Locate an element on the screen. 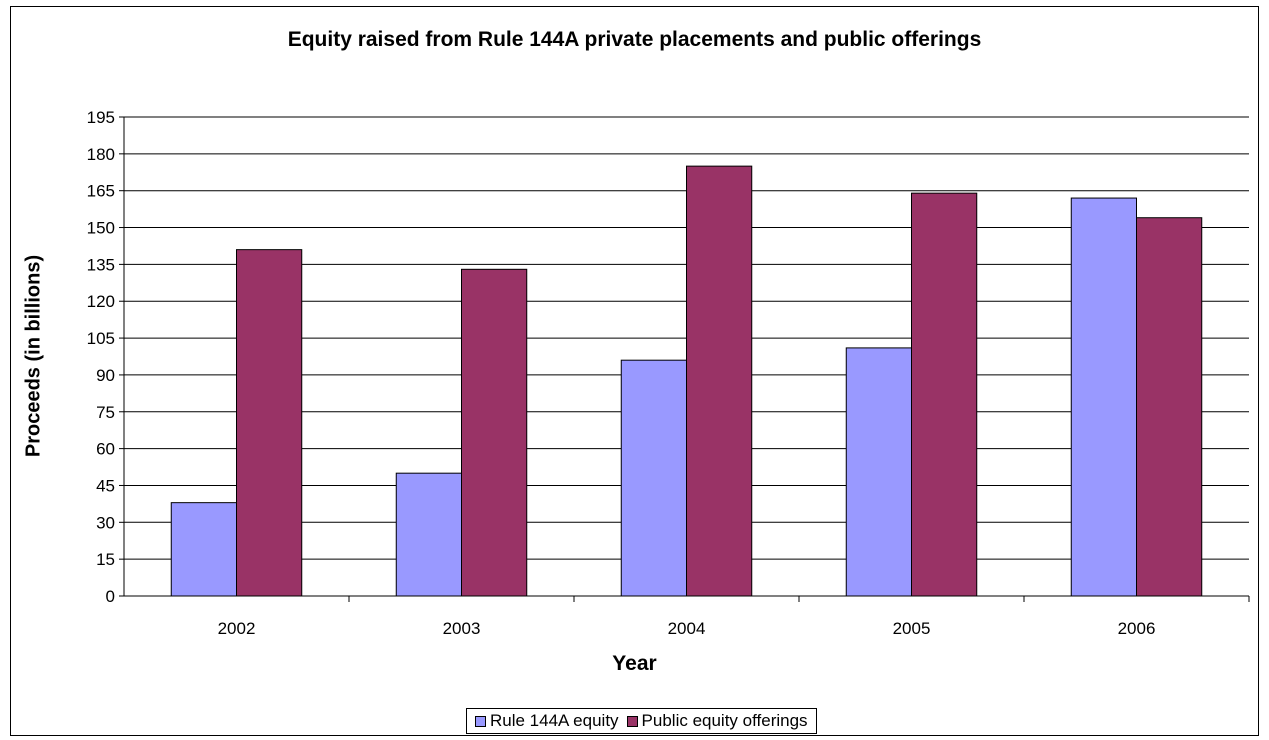 This screenshot has width=1269, height=740. bar-public-equity-2005 is located at coordinates (944, 394).